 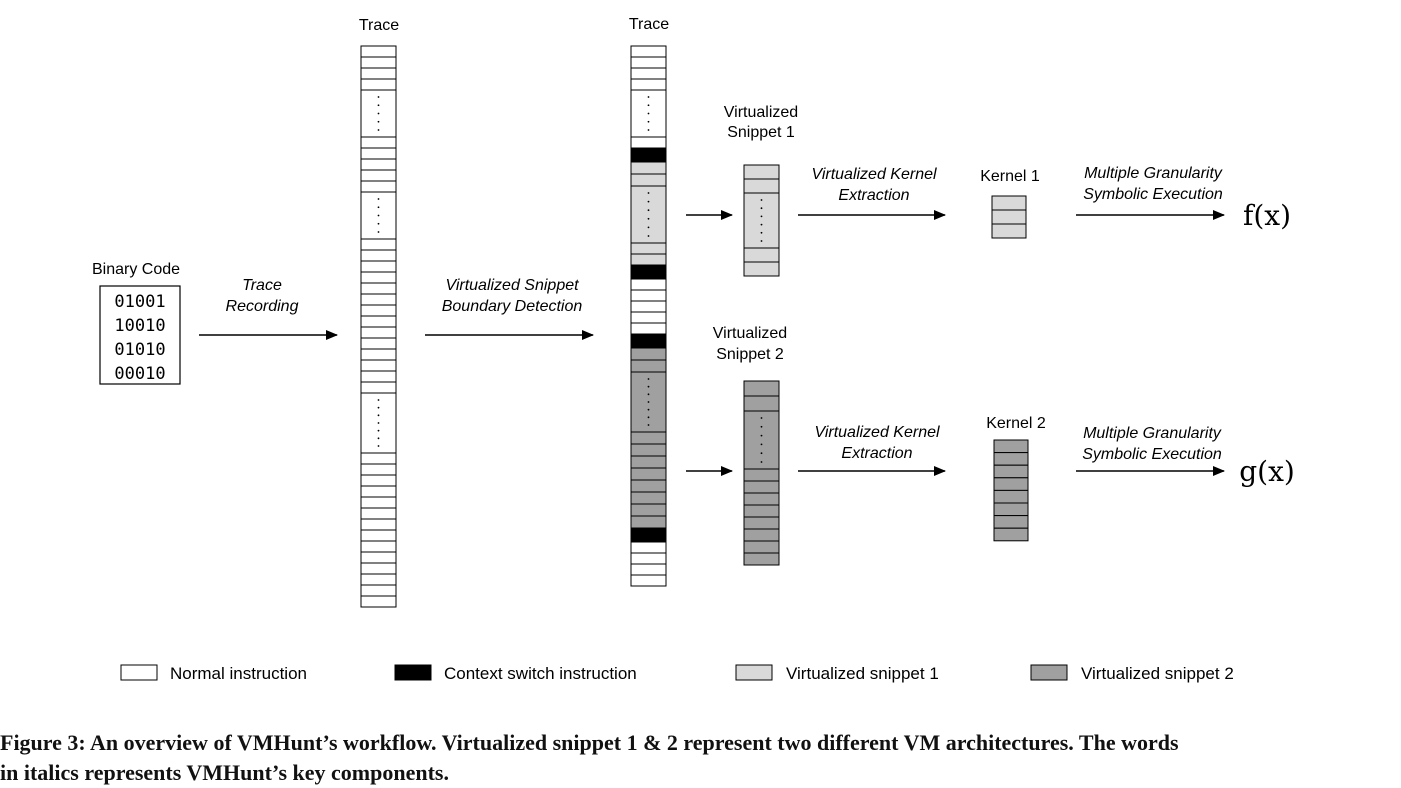 I want to click on binary-line-4: 00010, so click(x=139, y=374).